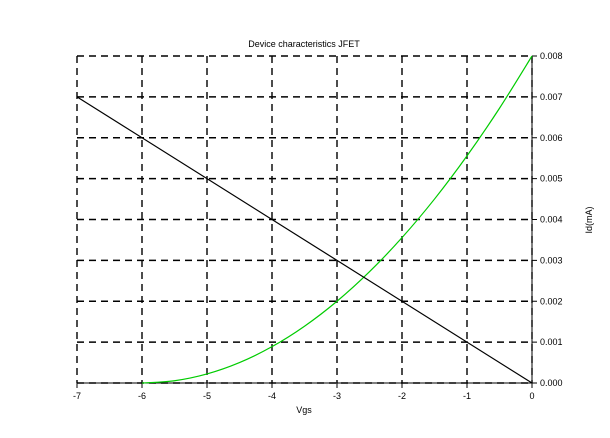 This screenshot has height=438, width=610. I want to click on x-tick-label: -5, so click(207, 396).